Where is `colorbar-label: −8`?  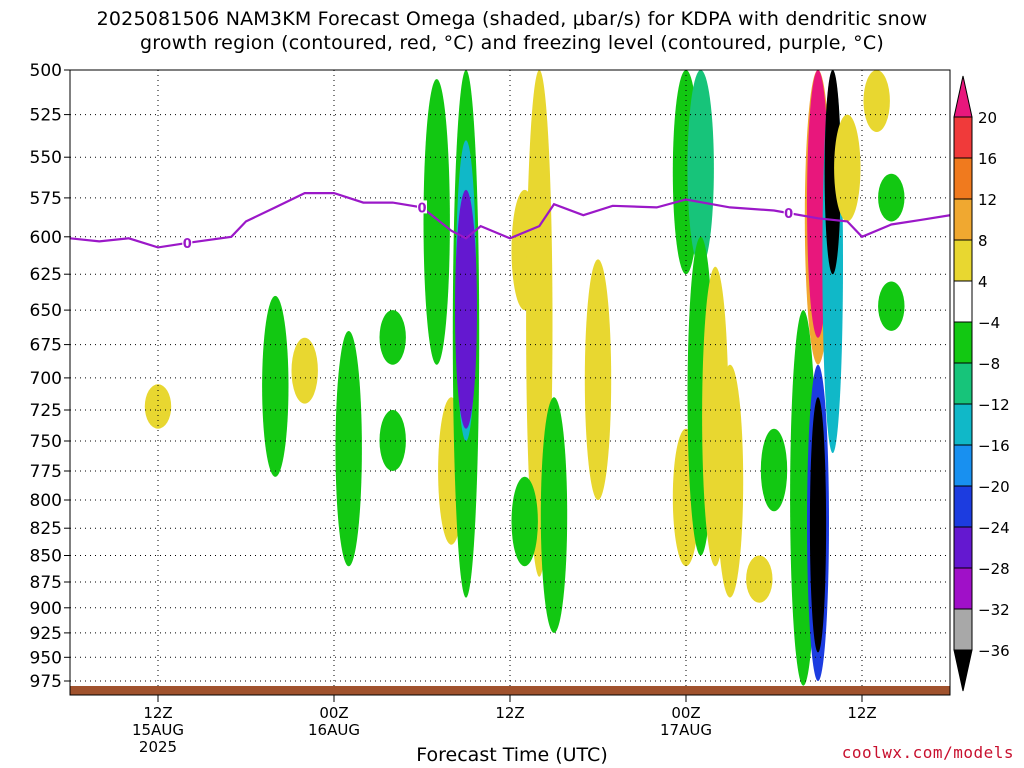
colorbar-label: −8 is located at coordinates (989, 364).